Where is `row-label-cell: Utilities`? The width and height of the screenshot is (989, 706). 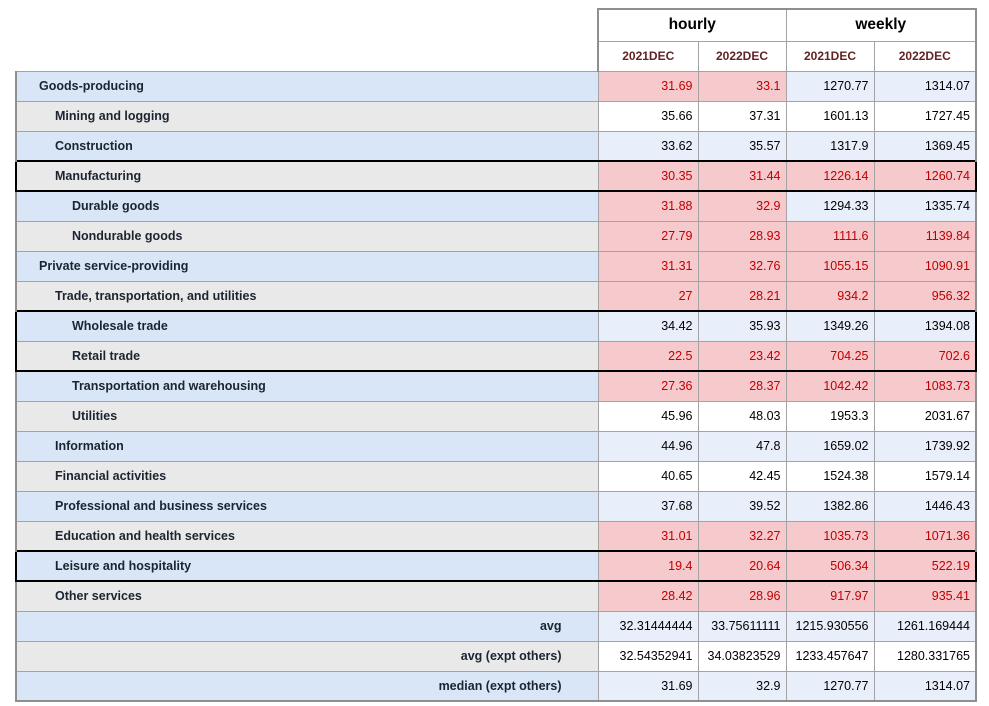
row-label-cell: Utilities is located at coordinates (307, 416).